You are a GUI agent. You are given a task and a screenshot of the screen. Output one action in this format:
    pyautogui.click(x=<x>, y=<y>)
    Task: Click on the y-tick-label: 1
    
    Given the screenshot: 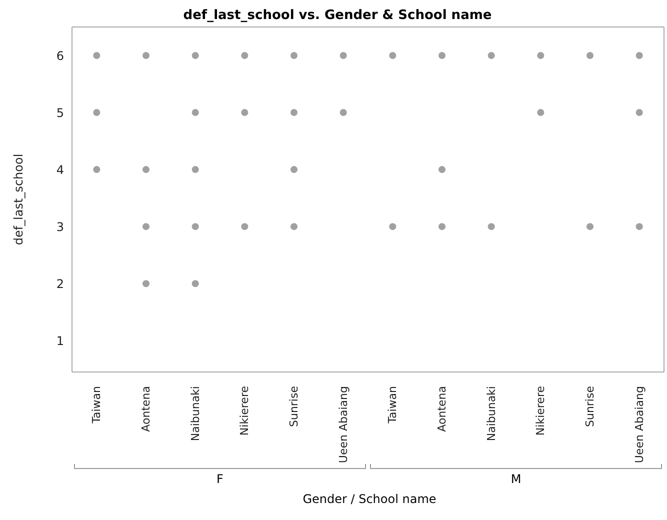 What is the action you would take?
    pyautogui.click(x=60, y=341)
    